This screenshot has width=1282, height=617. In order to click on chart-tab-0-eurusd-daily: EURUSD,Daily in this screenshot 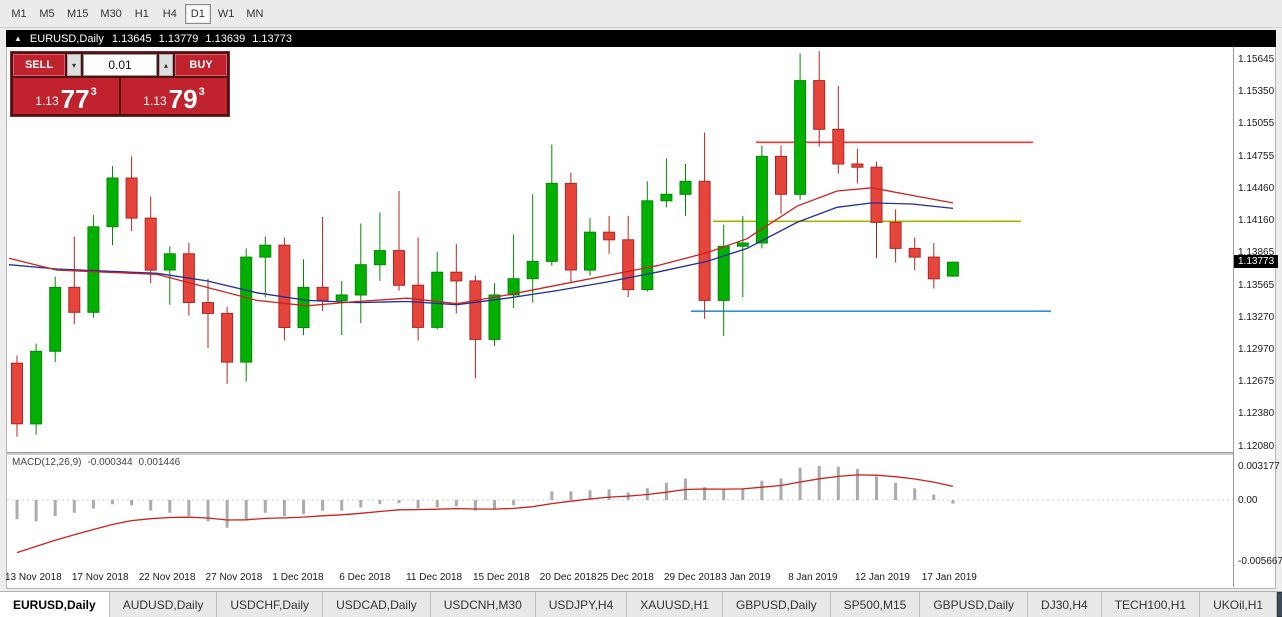, I will do `click(55, 604)`.